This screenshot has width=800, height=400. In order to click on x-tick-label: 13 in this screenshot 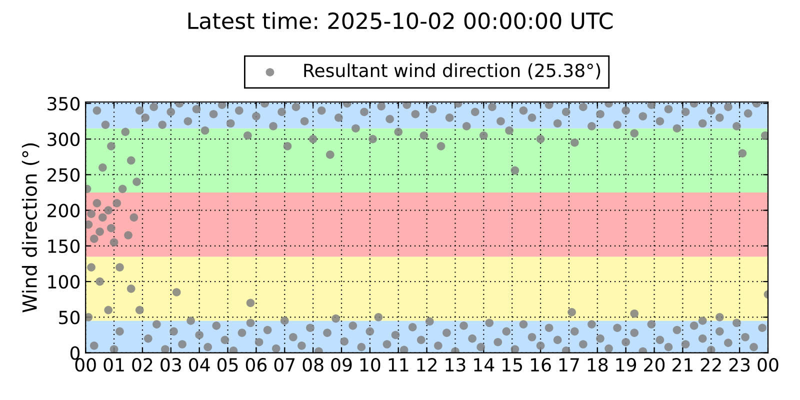, I will do `click(456, 365)`.